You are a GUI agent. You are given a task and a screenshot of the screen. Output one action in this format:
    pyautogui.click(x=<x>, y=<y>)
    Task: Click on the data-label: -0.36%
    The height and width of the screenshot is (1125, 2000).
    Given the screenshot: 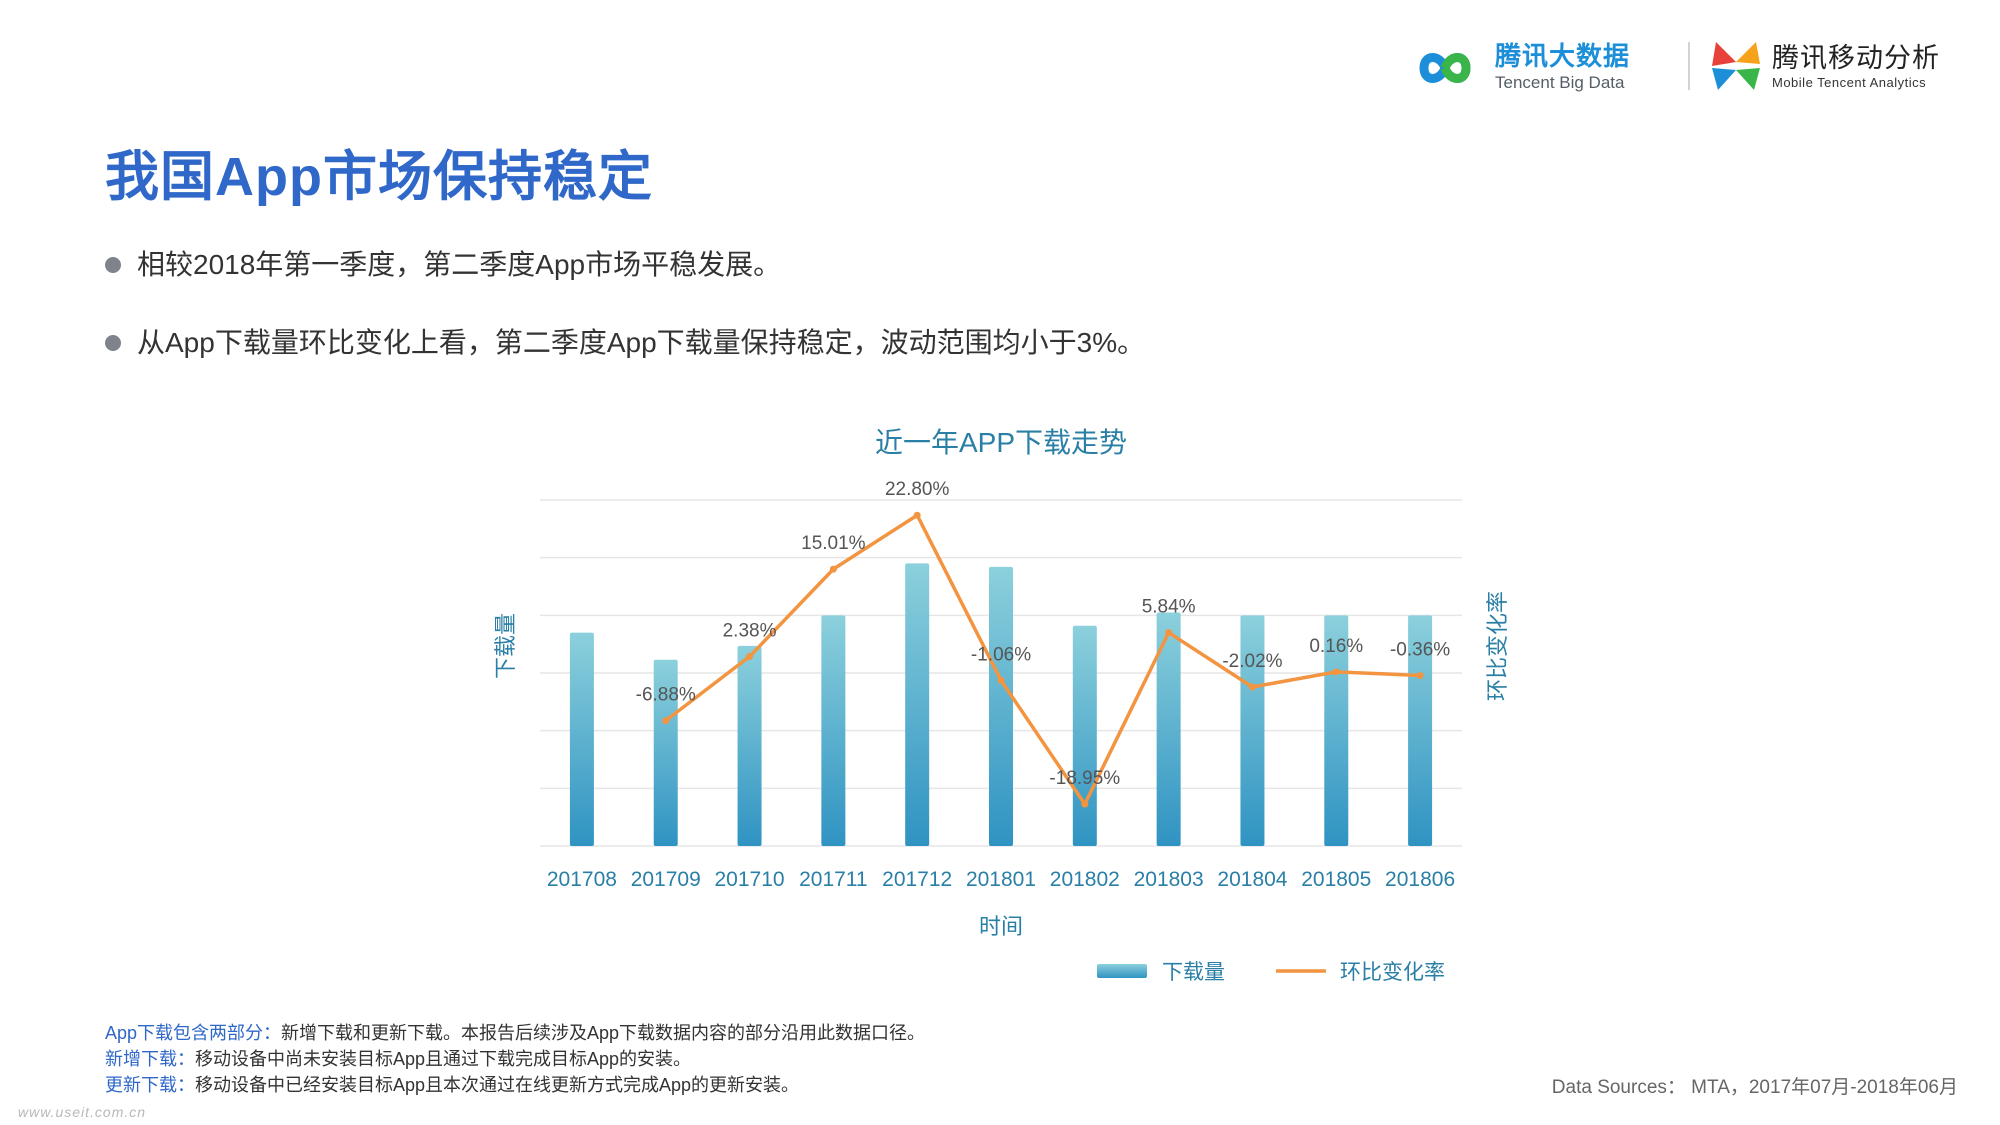 What is the action you would take?
    pyautogui.click(x=1420, y=649)
    